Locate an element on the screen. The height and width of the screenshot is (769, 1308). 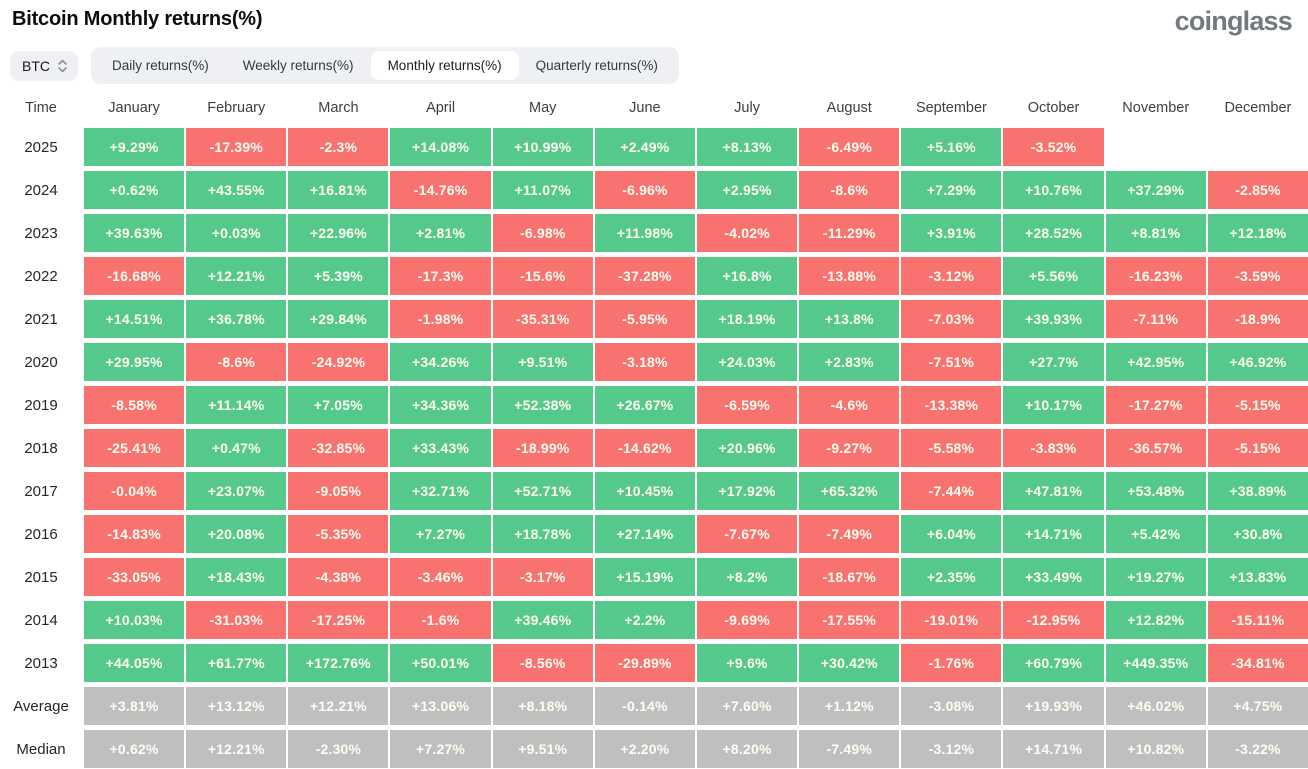
cell-2023-march: +22.96% is located at coordinates (338, 233).